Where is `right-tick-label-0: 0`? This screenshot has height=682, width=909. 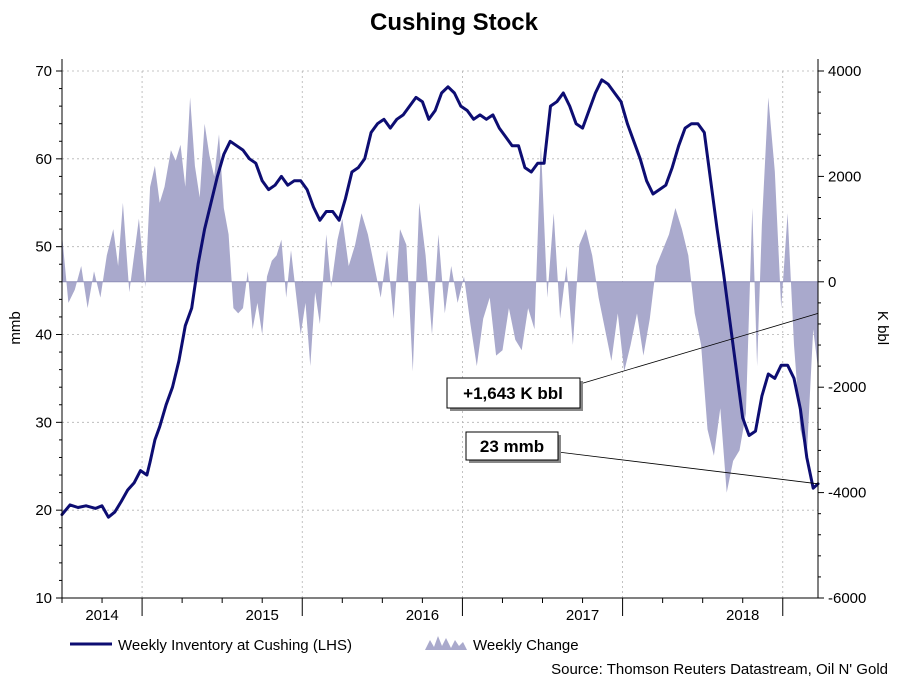
right-tick-label-0: 0 is located at coordinates (832, 282).